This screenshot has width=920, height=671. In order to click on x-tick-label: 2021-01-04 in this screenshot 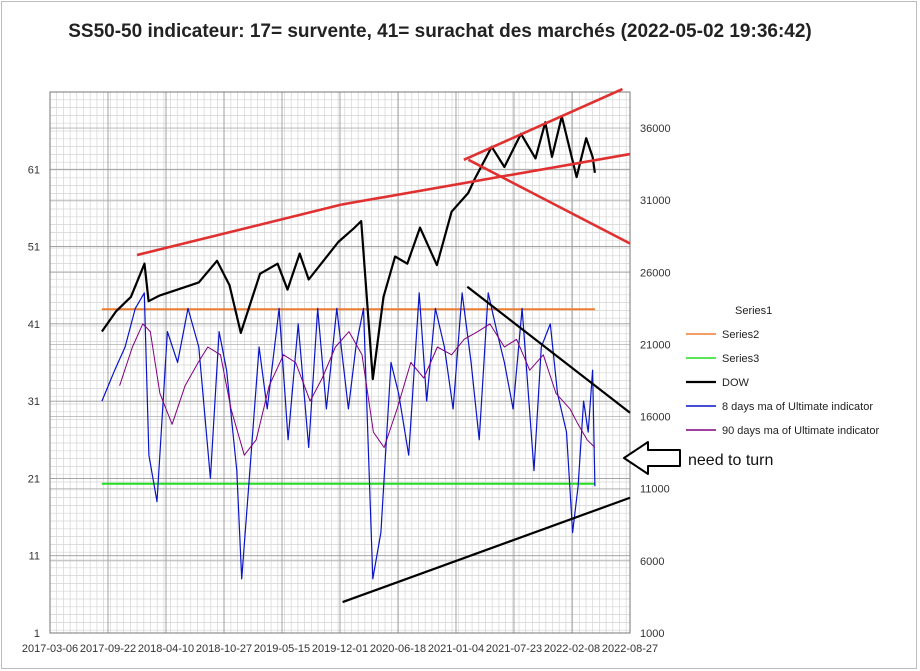, I will do `click(456, 649)`.